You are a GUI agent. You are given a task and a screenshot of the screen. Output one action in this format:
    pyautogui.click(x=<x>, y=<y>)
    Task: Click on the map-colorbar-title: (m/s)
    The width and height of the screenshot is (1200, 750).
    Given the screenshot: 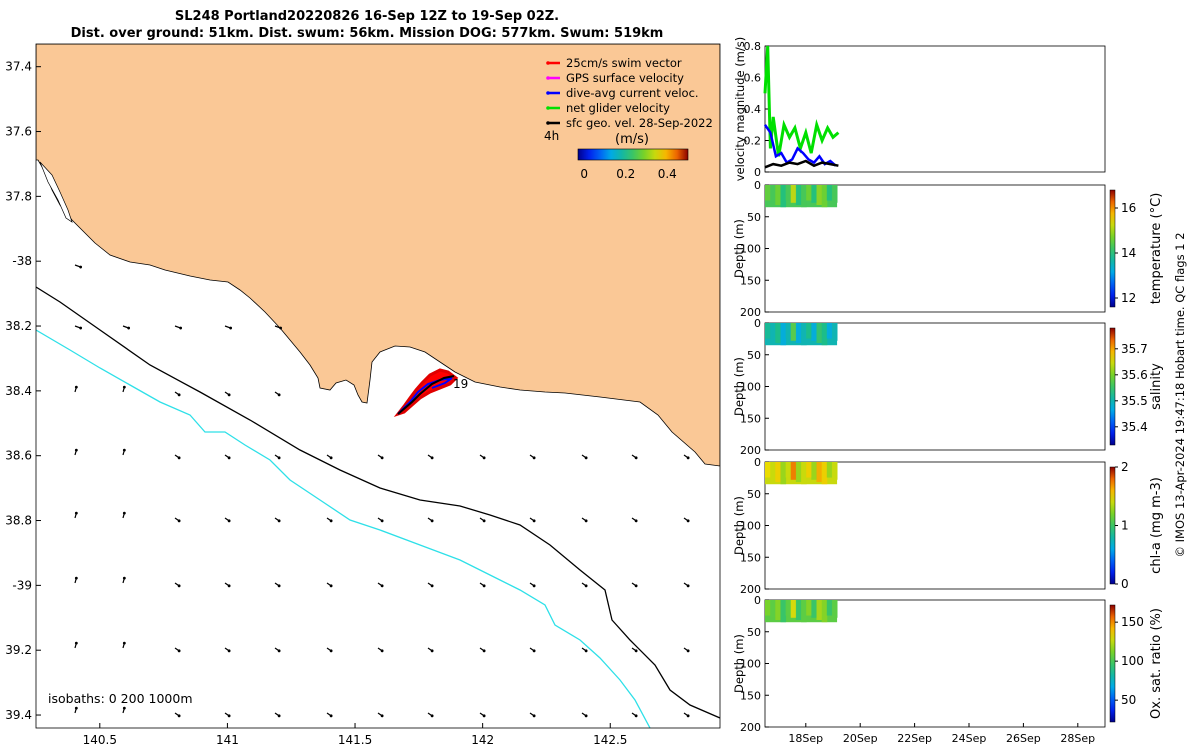 What is the action you would take?
    pyautogui.click(x=632, y=139)
    